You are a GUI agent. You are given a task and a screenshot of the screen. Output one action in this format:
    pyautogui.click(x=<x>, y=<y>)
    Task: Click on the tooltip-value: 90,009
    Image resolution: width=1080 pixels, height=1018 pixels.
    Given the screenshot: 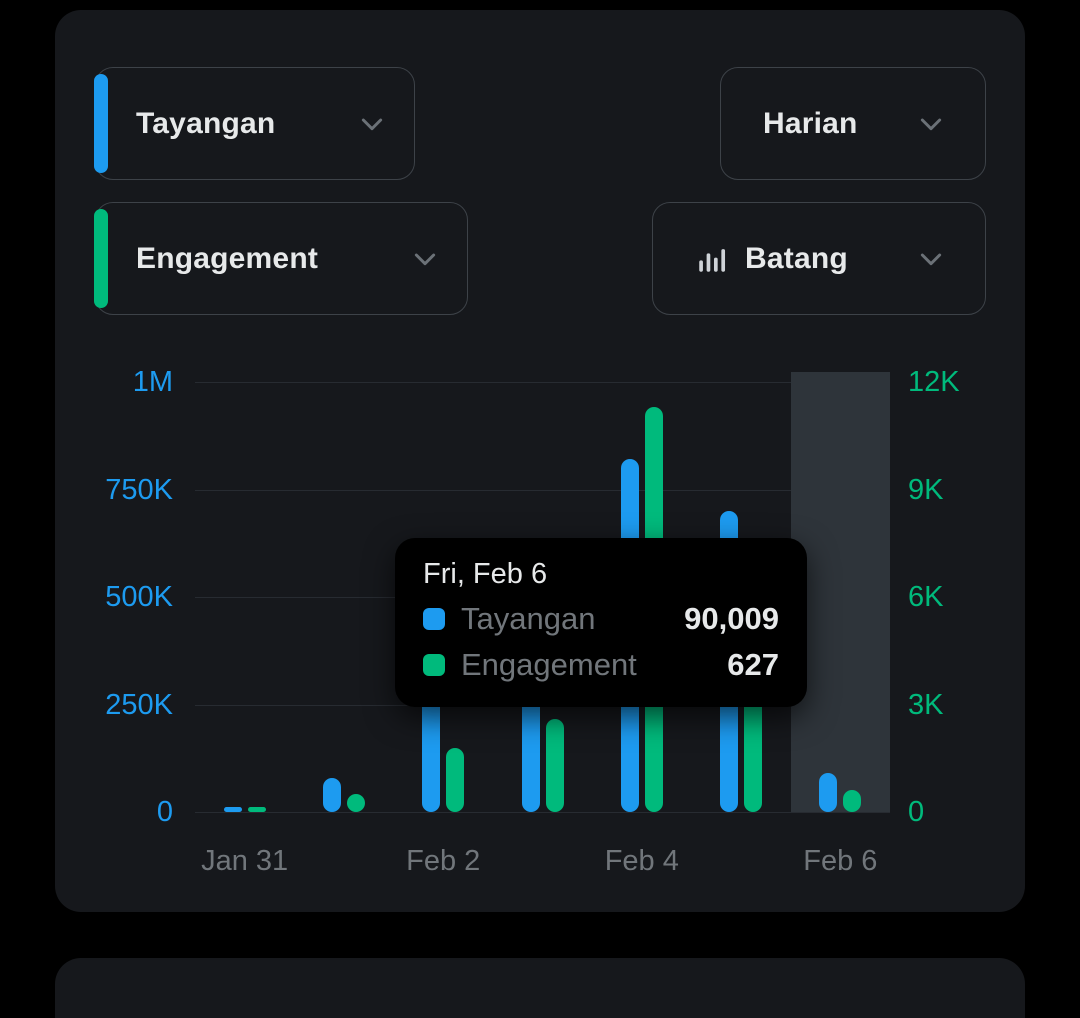 What is the action you would take?
    pyautogui.click(x=731, y=618)
    